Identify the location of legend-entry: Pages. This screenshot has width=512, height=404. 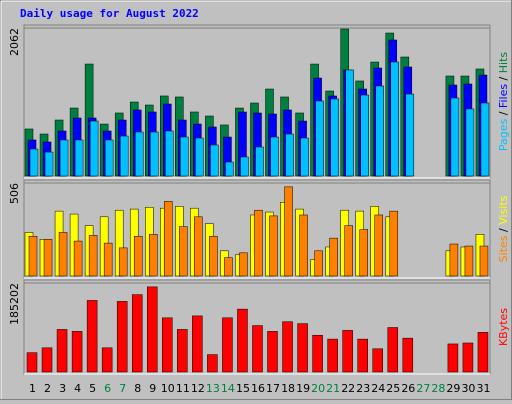
(503, 135).